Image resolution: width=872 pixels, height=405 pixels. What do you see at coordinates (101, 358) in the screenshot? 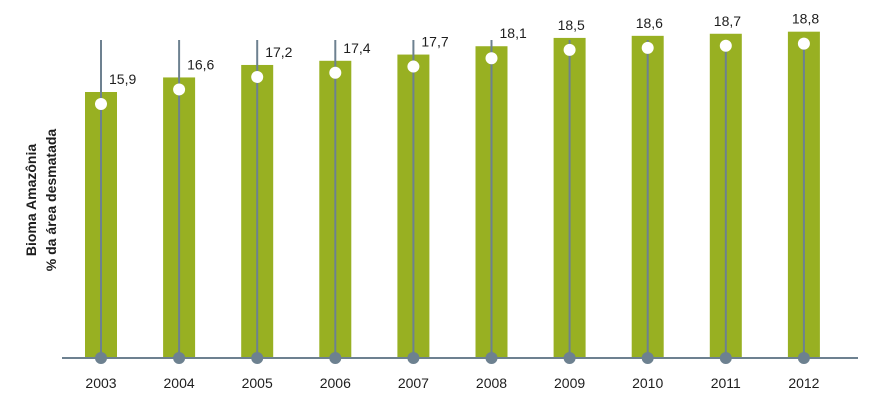
I see `axis-dot-2003` at bounding box center [101, 358].